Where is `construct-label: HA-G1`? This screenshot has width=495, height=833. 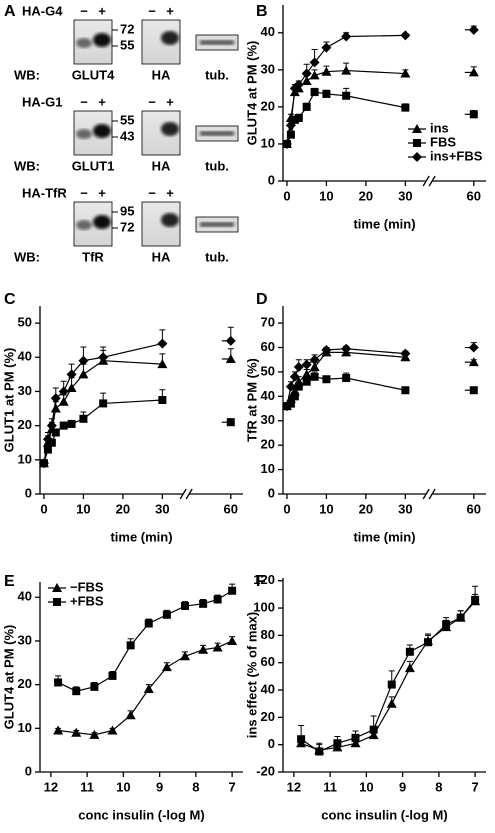 construct-label: HA-G1 is located at coordinates (42, 101).